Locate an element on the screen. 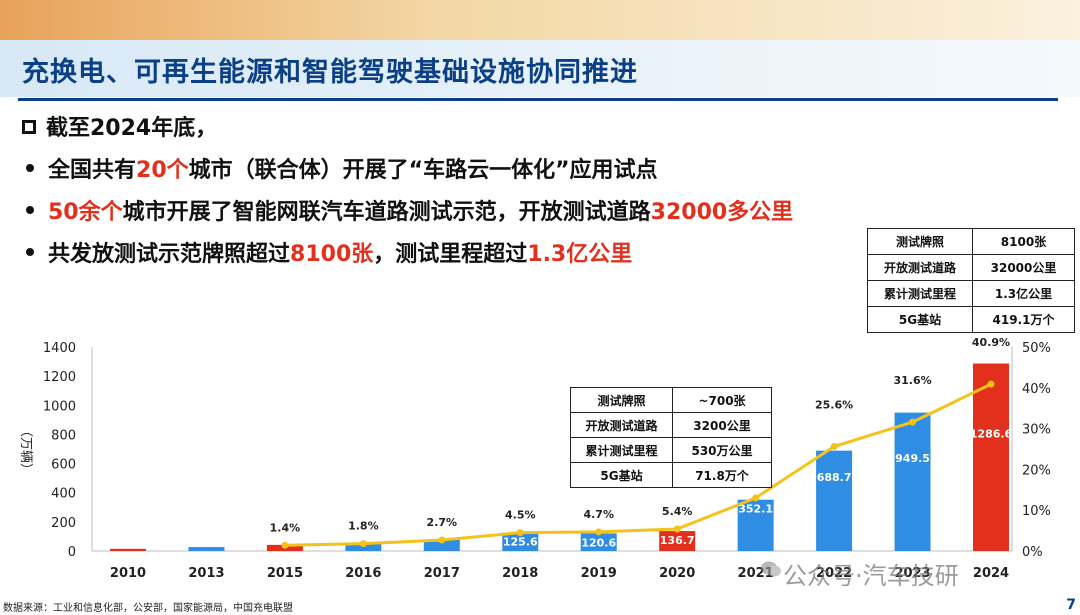 The width and height of the screenshot is (1080, 615). bar-data-label: 125.6 is located at coordinates (520, 542).